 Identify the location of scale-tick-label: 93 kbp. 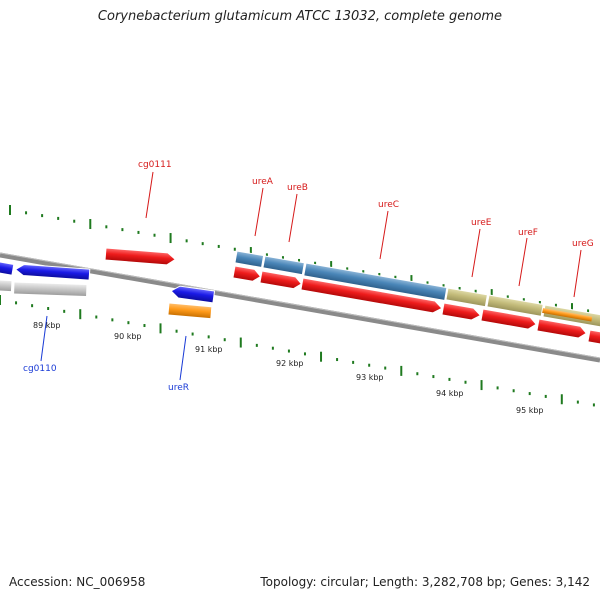
(370, 377).